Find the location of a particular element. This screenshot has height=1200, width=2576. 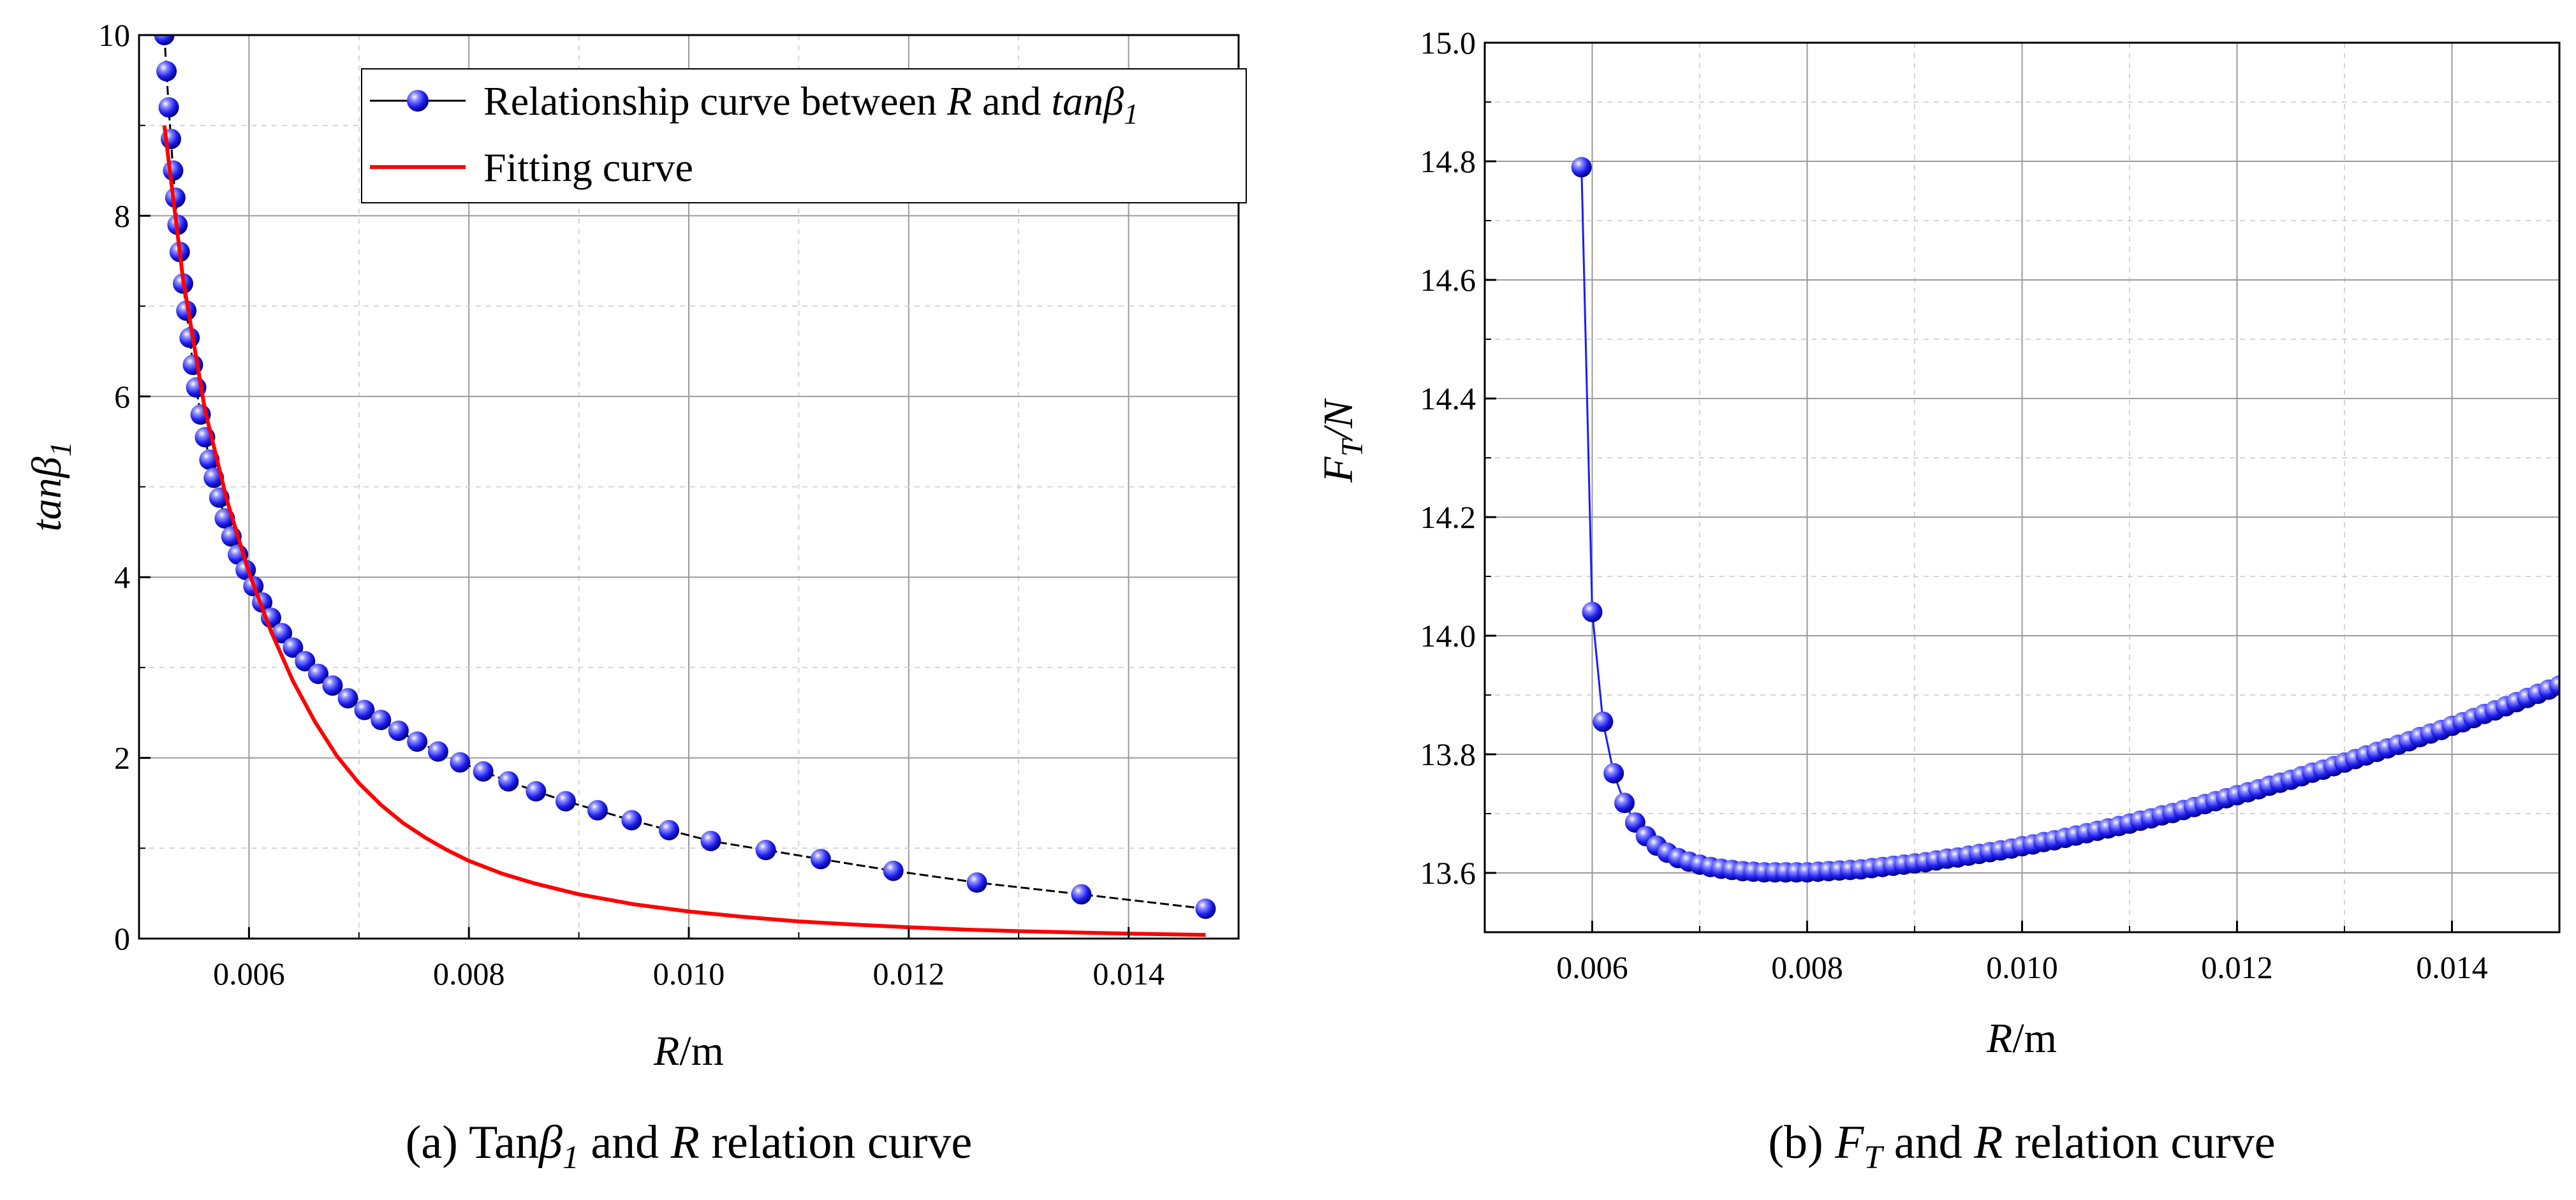

panel-b-ylabel: FT/N is located at coordinates (1342, 440).